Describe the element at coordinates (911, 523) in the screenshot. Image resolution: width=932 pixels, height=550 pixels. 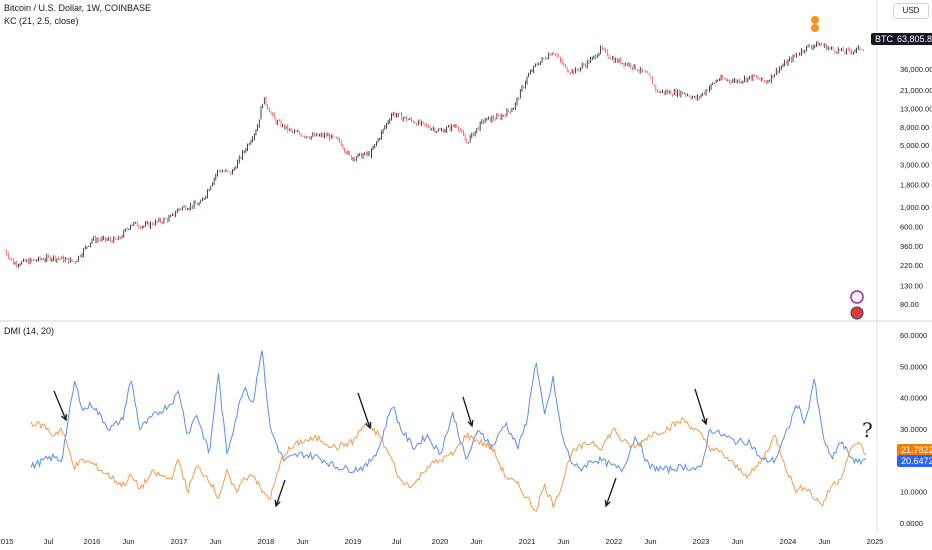
I see `dmi-tick-label: 0.0000` at that location.